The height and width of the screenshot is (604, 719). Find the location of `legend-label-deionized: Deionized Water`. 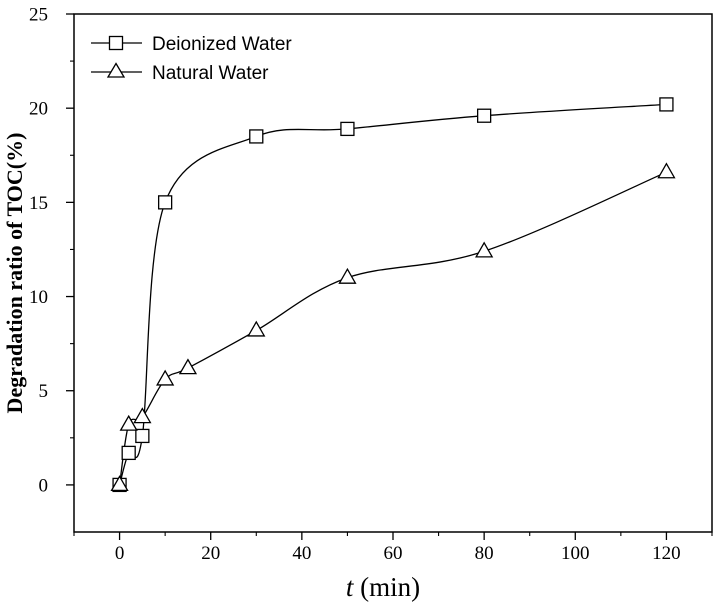

legend-label-deionized: Deionized Water is located at coordinates (222, 44).